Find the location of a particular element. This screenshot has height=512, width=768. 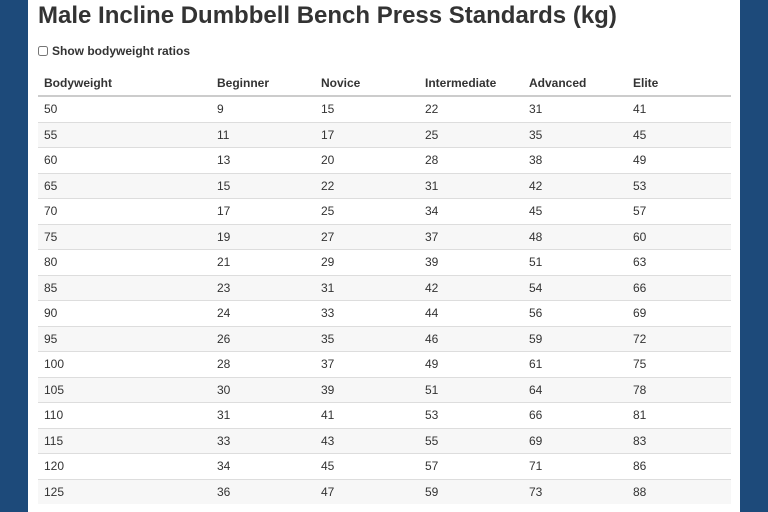

column-header: Elite is located at coordinates (679, 83).